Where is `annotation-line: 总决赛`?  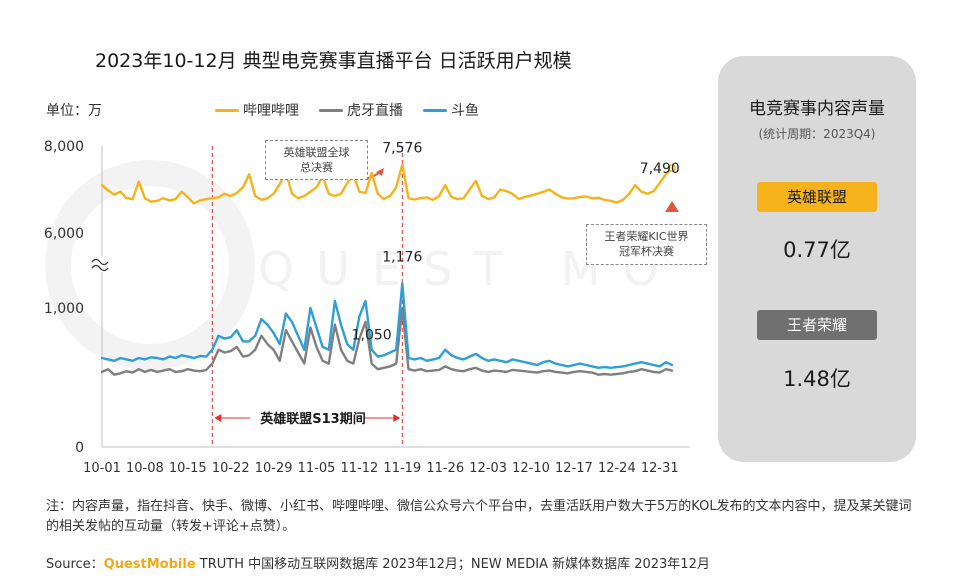
annotation-line: 总决赛 is located at coordinates (316, 167).